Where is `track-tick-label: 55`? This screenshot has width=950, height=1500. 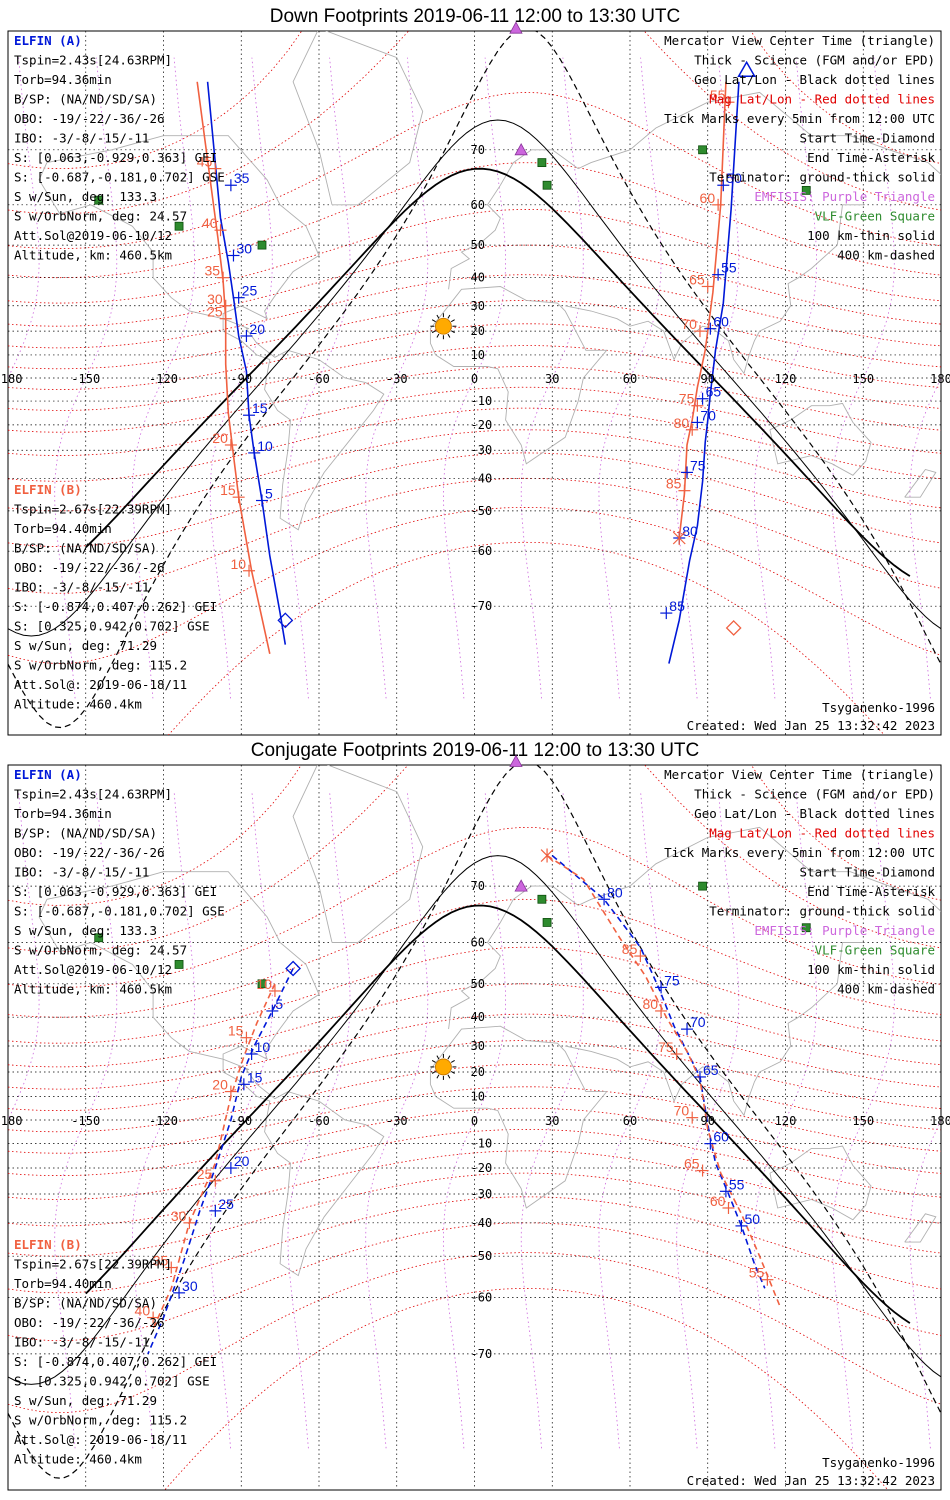 track-tick-label: 55 is located at coordinates (757, 1273).